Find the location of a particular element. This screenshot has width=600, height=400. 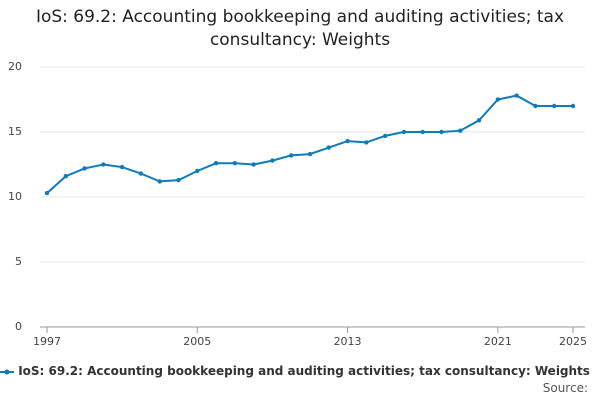

x-tick-label: 2005 is located at coordinates (197, 341).